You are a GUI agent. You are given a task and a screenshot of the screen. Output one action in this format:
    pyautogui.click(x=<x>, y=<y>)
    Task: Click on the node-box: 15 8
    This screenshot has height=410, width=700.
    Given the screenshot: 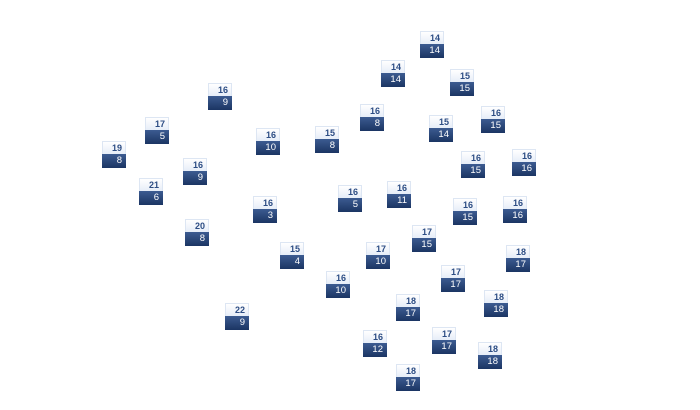 What is the action you would take?
    pyautogui.click(x=327, y=140)
    